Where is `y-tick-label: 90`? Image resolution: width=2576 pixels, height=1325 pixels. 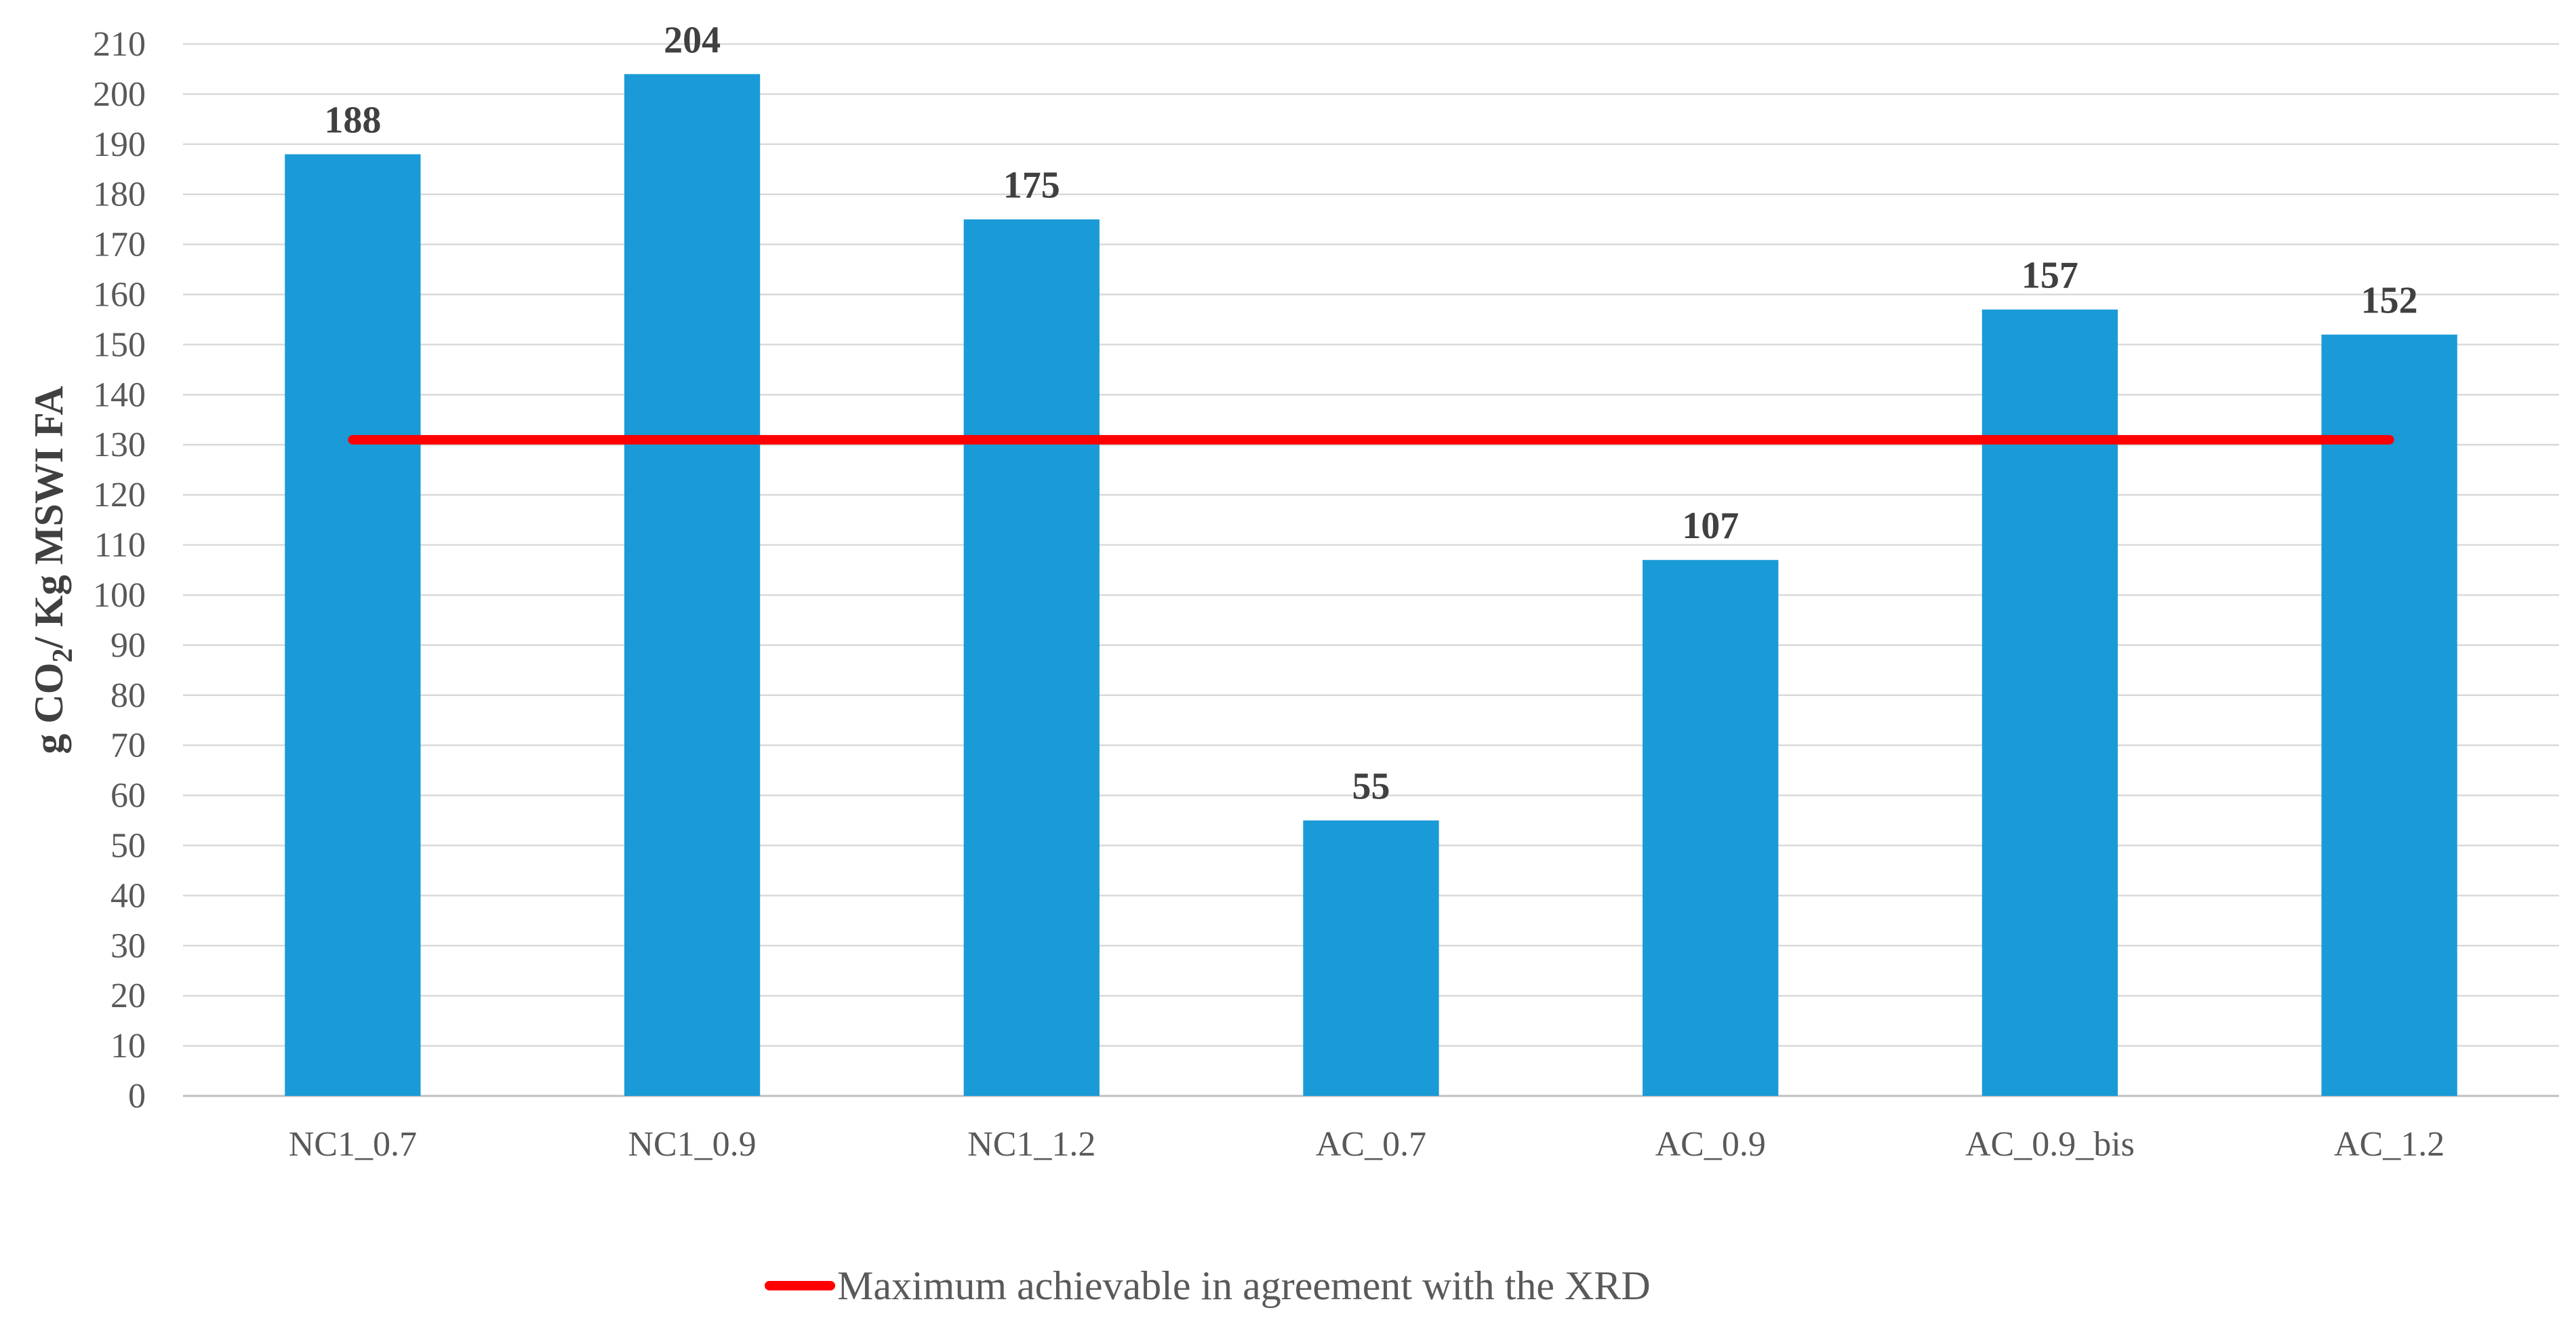 y-tick-label: 90 is located at coordinates (128, 645).